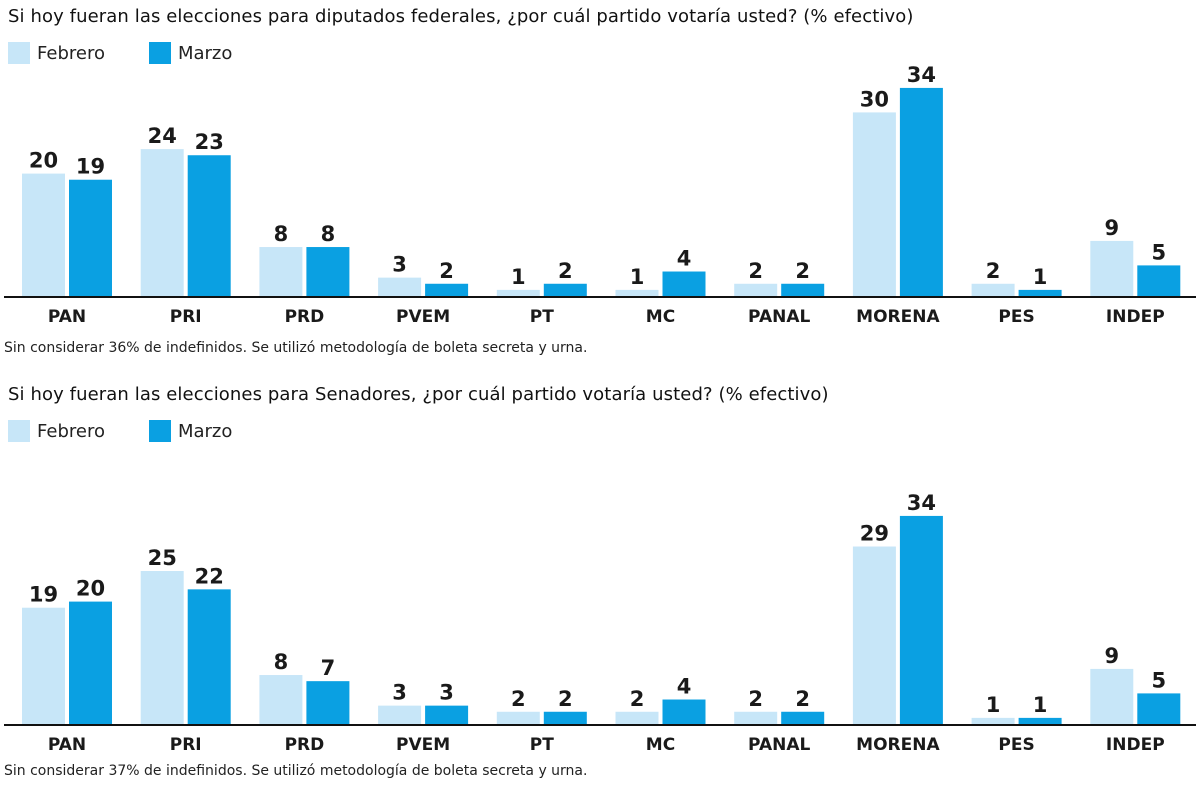 Image resolution: width=1200 pixels, height=789 pixels. I want to click on category-label-panal: PANAL, so click(779, 317).